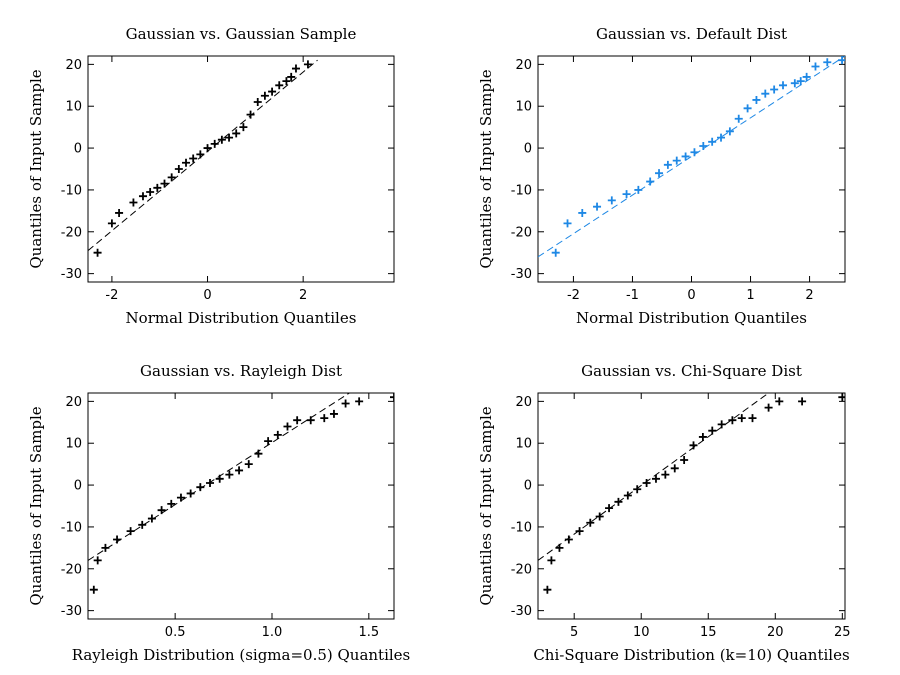  What do you see at coordinates (521, 232) in the screenshot?
I see `y-tick-label: -20` at bounding box center [521, 232].